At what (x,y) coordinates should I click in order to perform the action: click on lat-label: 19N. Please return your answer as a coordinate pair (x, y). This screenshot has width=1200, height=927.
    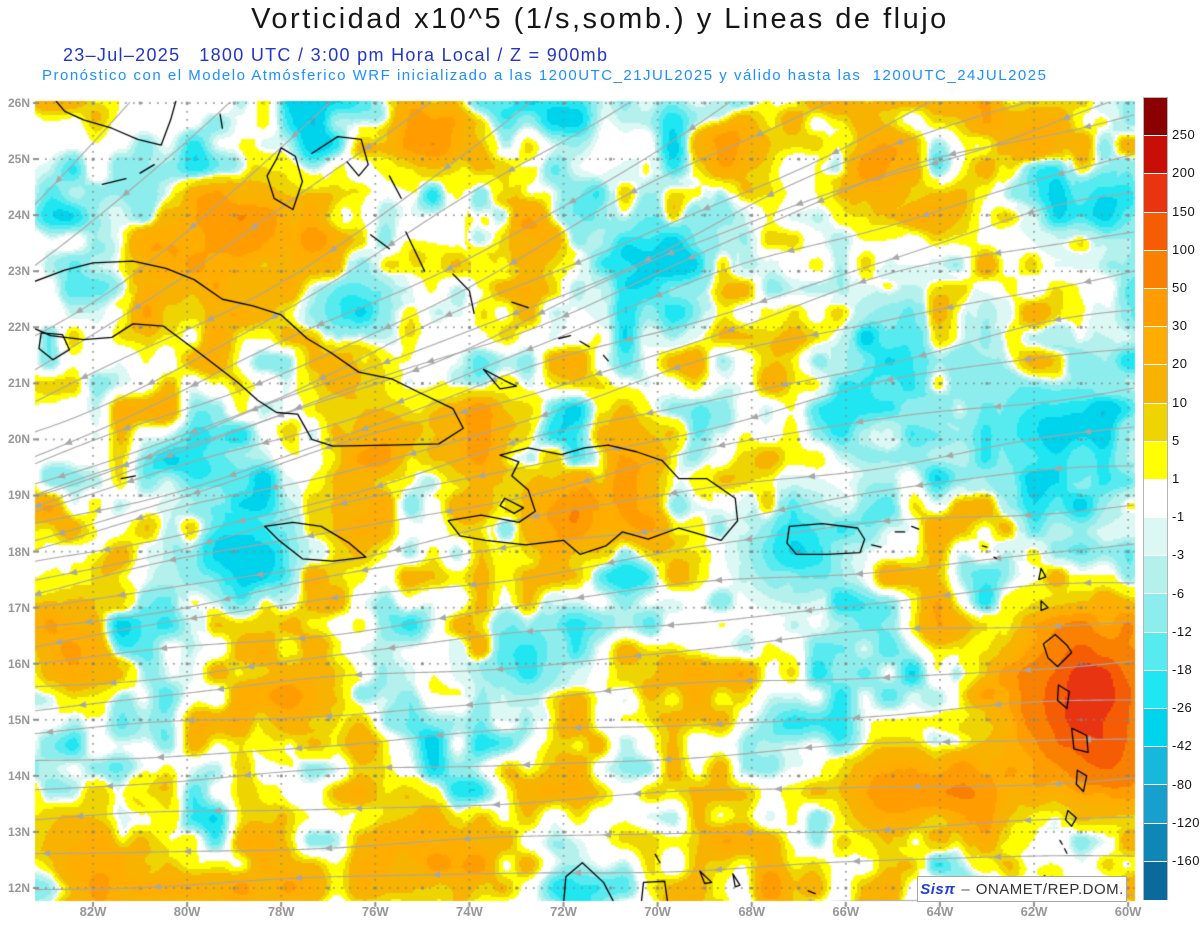
    Looking at the image, I should click on (18, 495).